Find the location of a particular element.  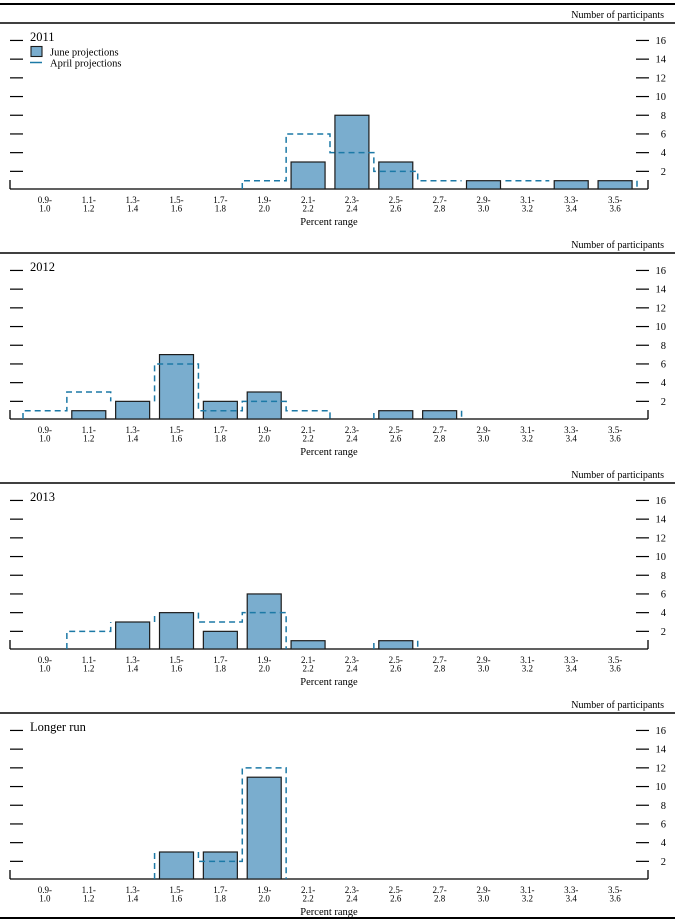

x-bin-label: 1.1-1.2 is located at coordinates (89, 434).